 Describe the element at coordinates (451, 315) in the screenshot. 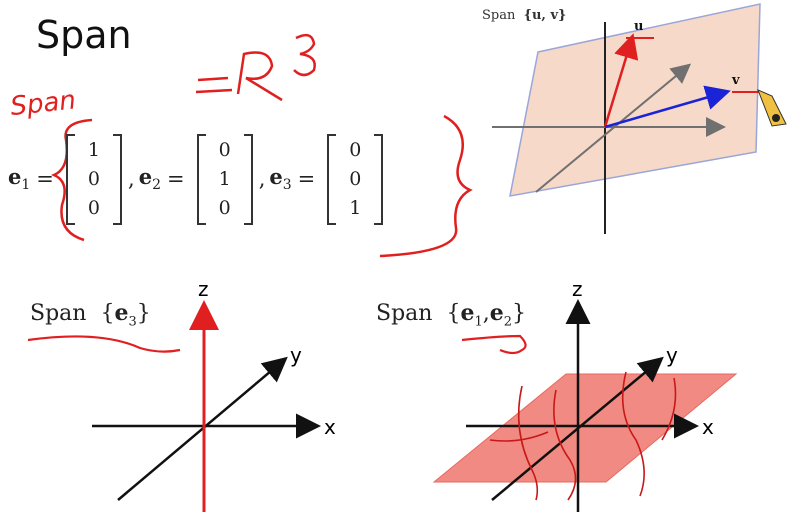

I see `span-e1e2-label: Span {e1,e2}` at that location.